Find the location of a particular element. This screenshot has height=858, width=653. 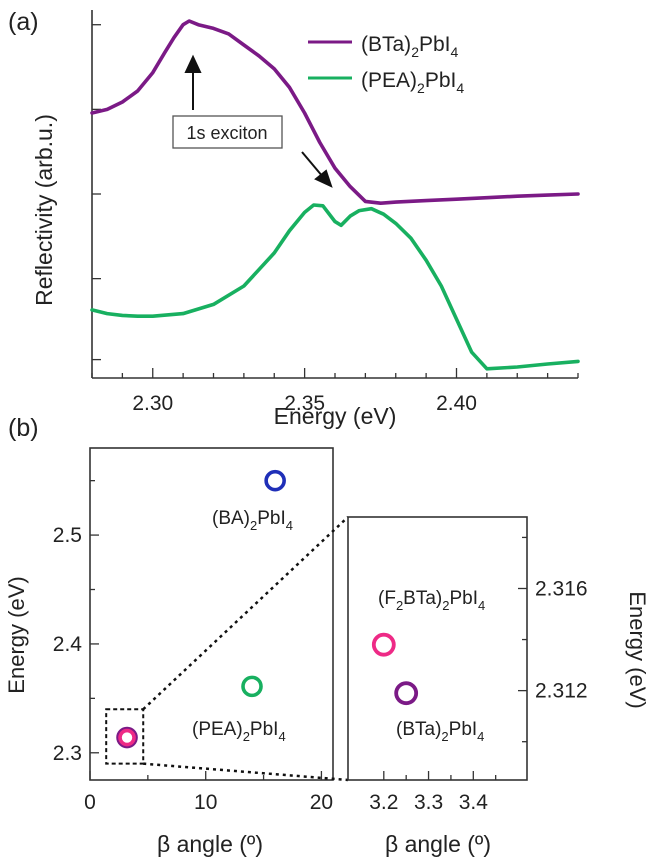

inset-zoom-plot: 2.312 2.316 3.2 3.3 3.4 is located at coordinates (467, 665).